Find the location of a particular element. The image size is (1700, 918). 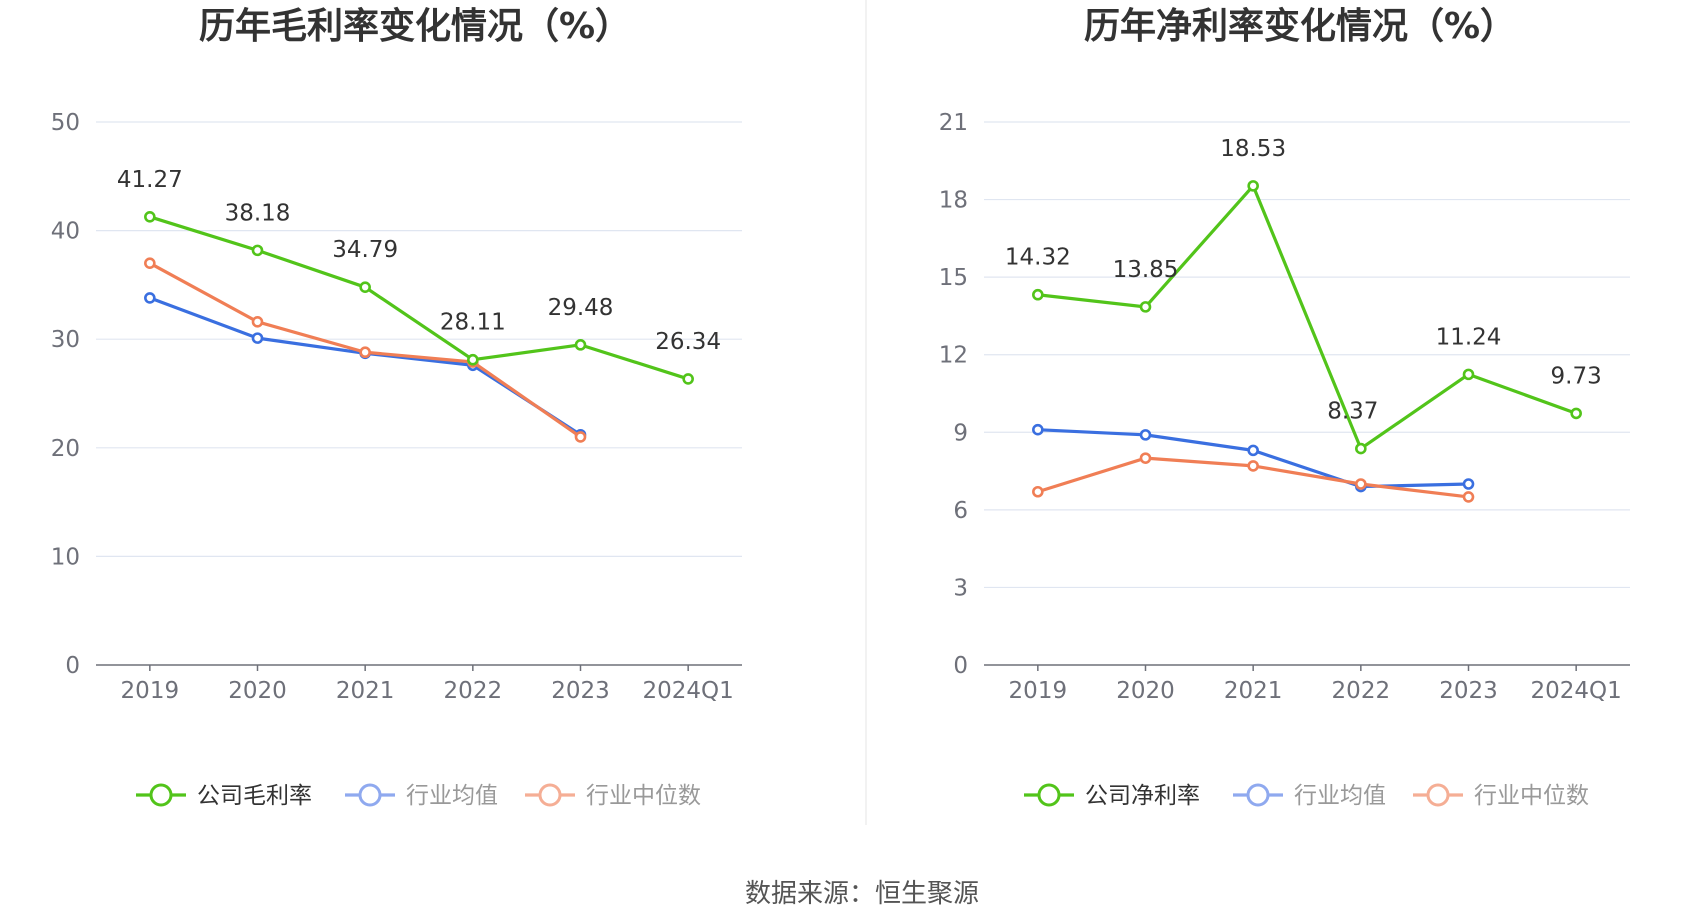

y-tick-label: 18 is located at coordinates (953, 201).